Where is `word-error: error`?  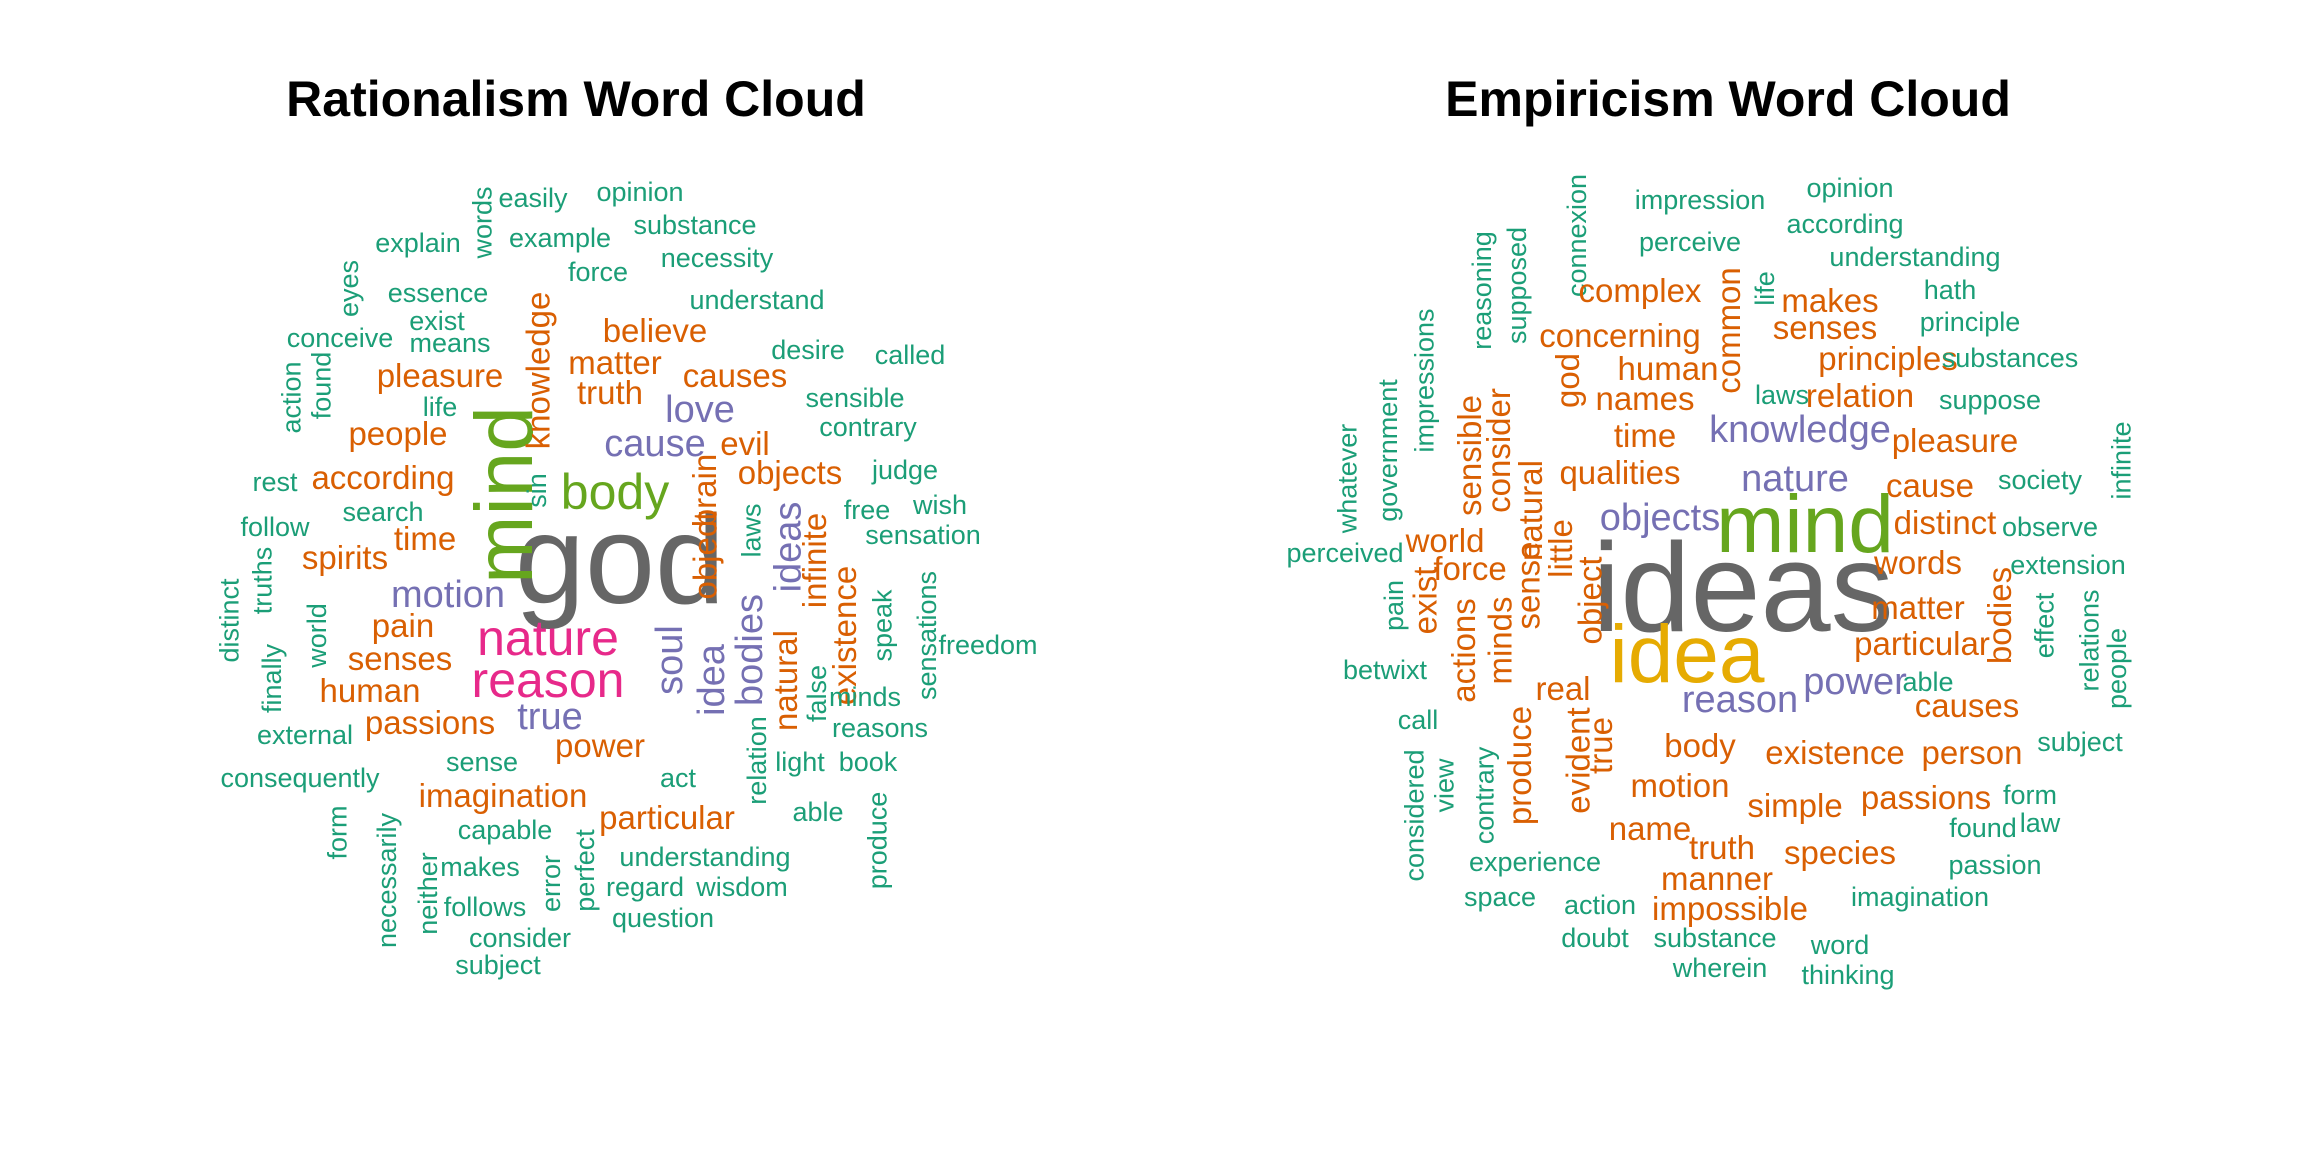
word-error: error is located at coordinates (551, 883).